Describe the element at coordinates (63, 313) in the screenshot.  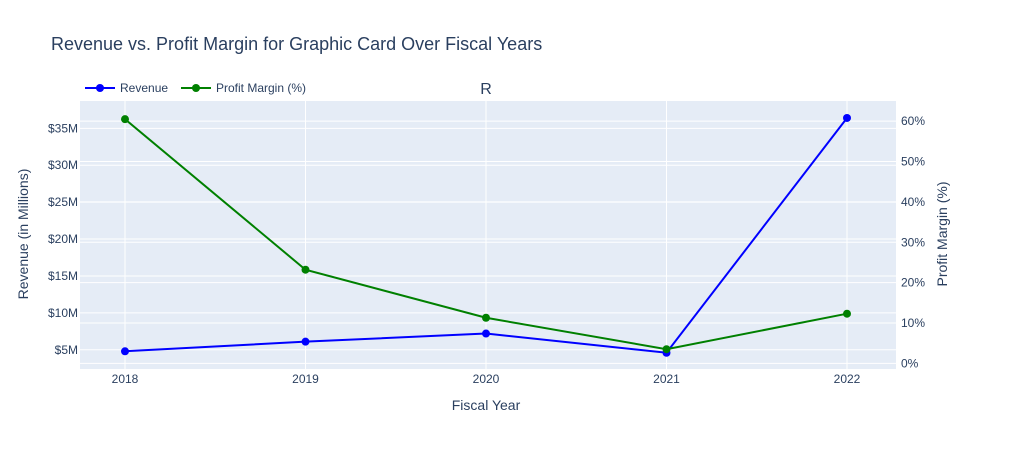
I see `y-tick-label: $10M` at that location.